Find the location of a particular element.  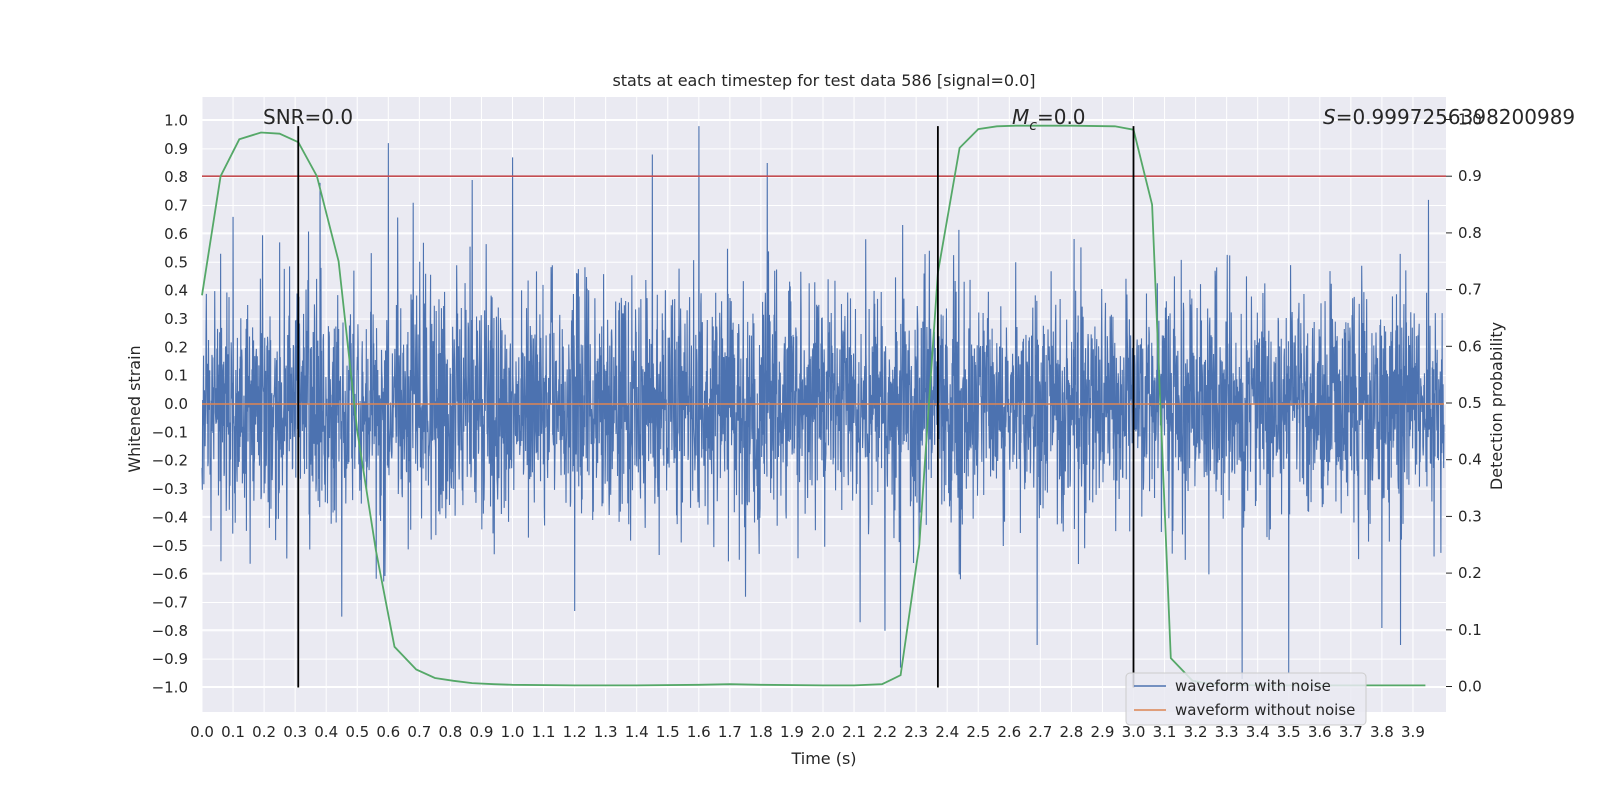

y-tick-label: −0.4 is located at coordinates (170, 517).